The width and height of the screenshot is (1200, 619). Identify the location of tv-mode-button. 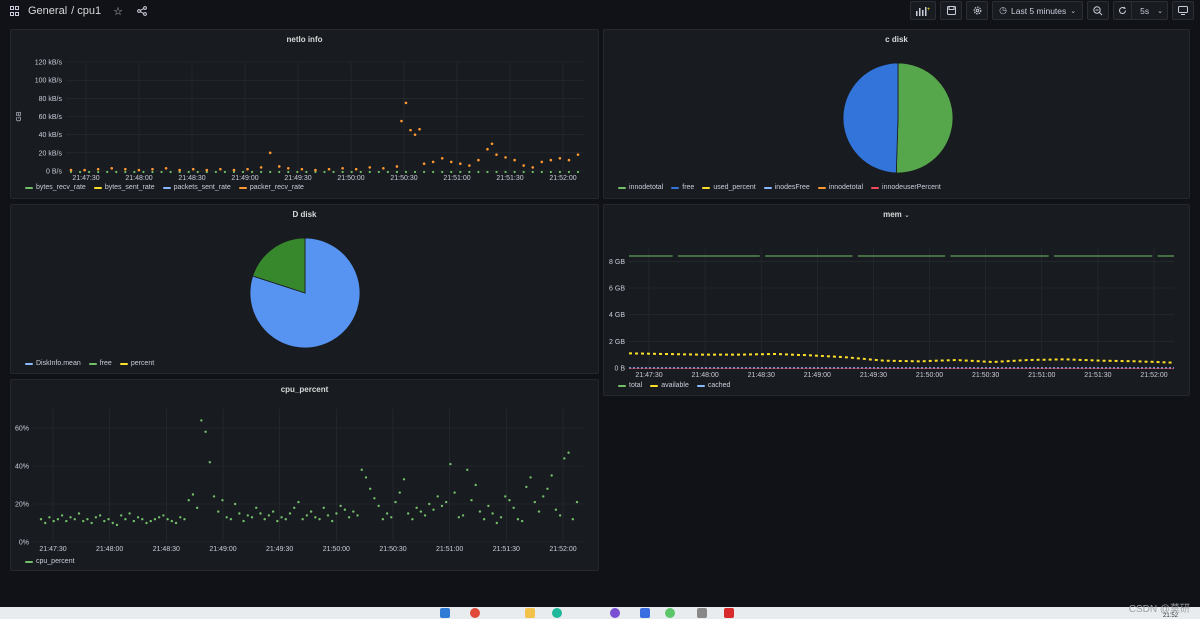
(1183, 10).